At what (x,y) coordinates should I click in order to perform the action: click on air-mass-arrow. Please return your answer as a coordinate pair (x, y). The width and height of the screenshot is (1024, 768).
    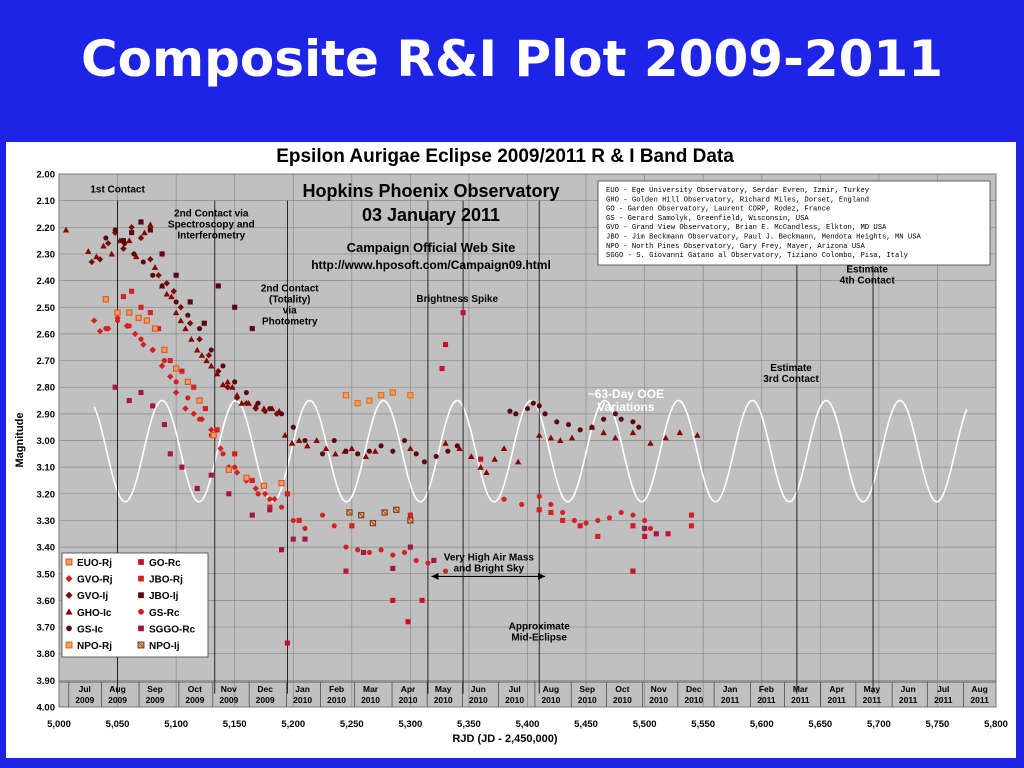
    Looking at the image, I should click on (488, 576).